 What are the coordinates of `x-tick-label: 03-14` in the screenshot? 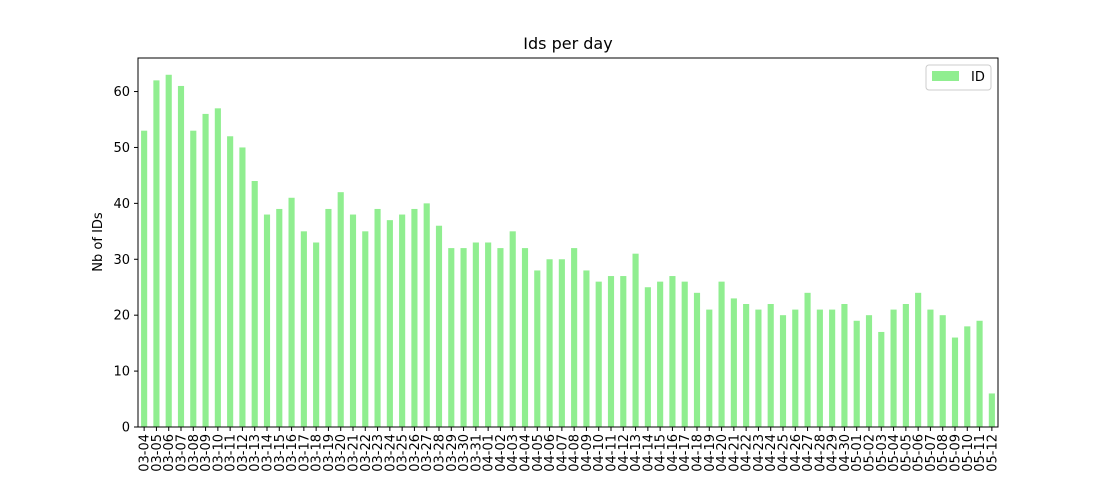 It's located at (268, 453).